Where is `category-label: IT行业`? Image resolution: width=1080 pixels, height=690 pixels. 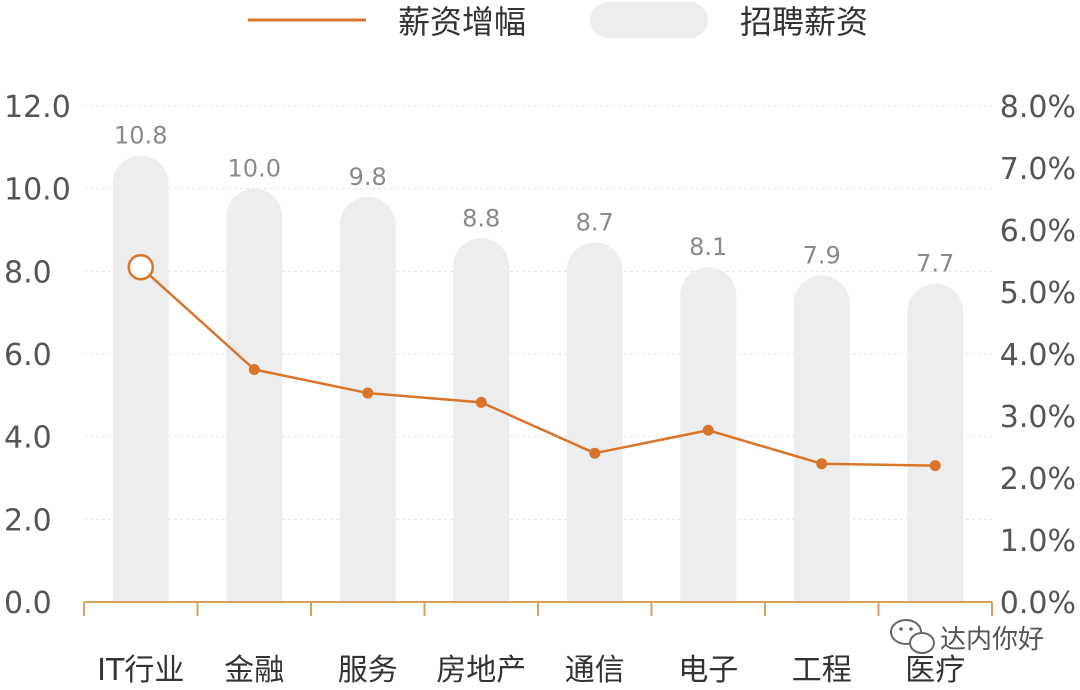 category-label: IT行业 is located at coordinates (140, 670).